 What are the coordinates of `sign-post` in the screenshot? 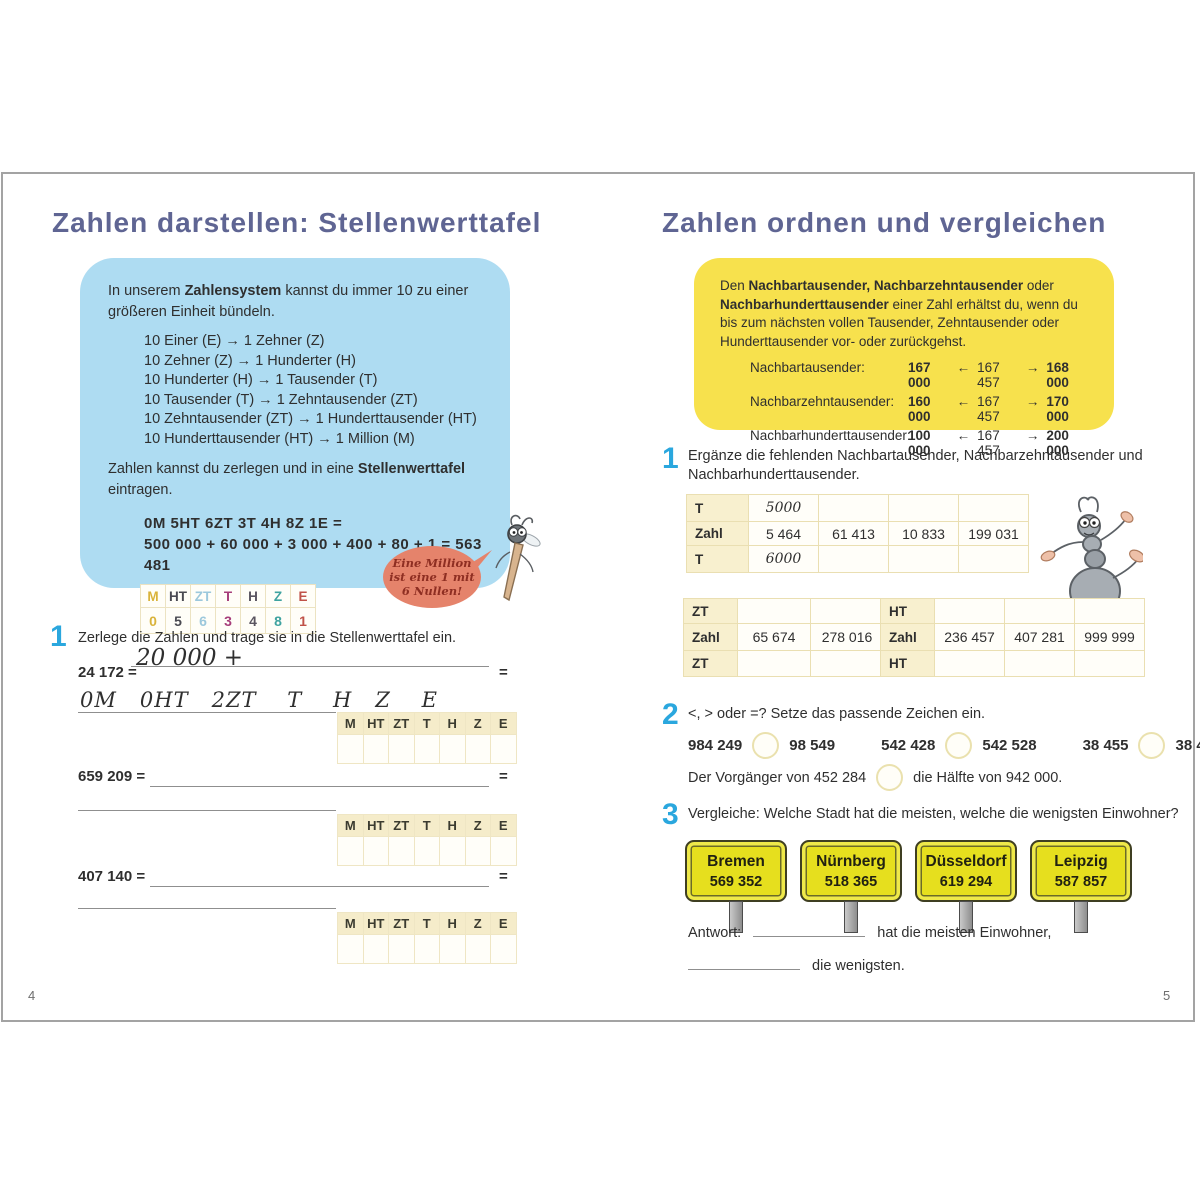 It's located at (851, 917).